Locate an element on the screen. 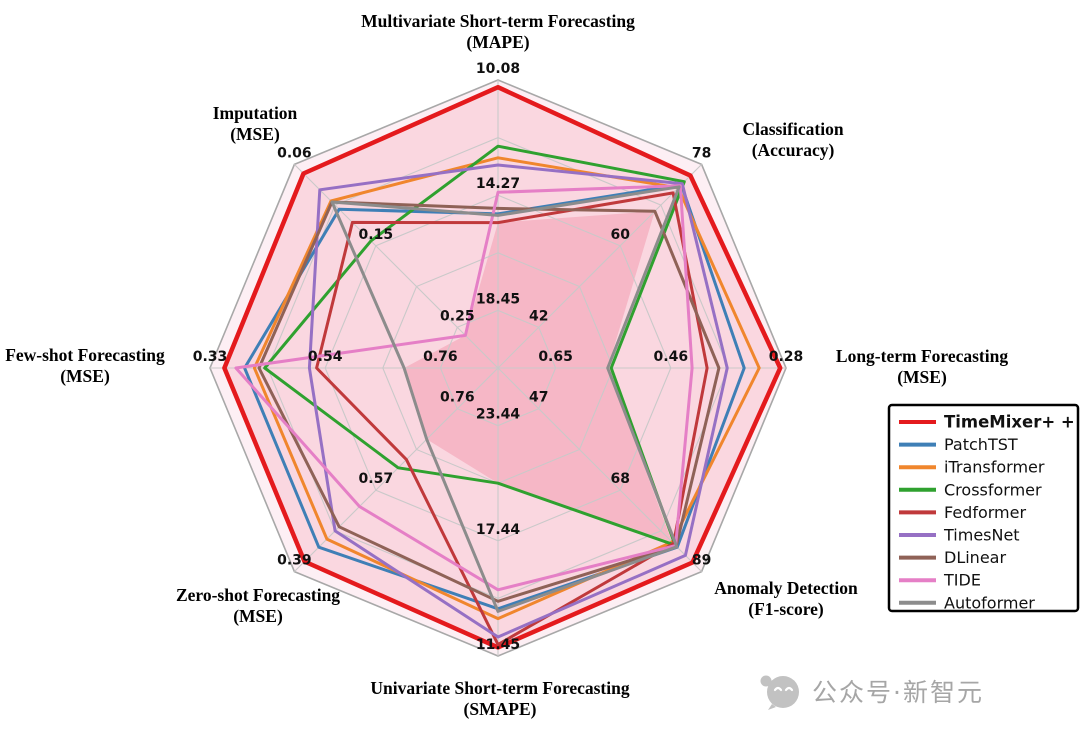 Image resolution: width=1080 pixels, height=737 pixels. axis-title-metric: (F1-score) is located at coordinates (786, 609).